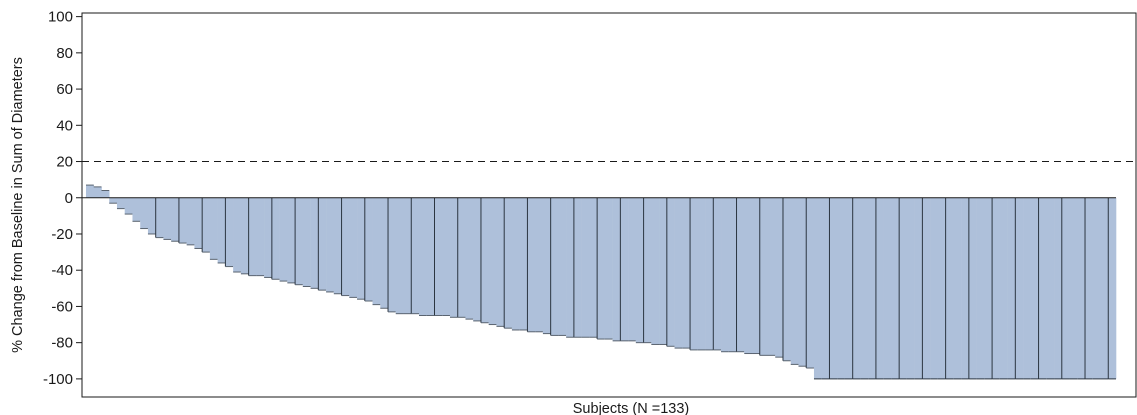 The width and height of the screenshot is (1137, 415). Describe the element at coordinates (60, 17) in the screenshot. I see `y-tick-label: 100` at that location.